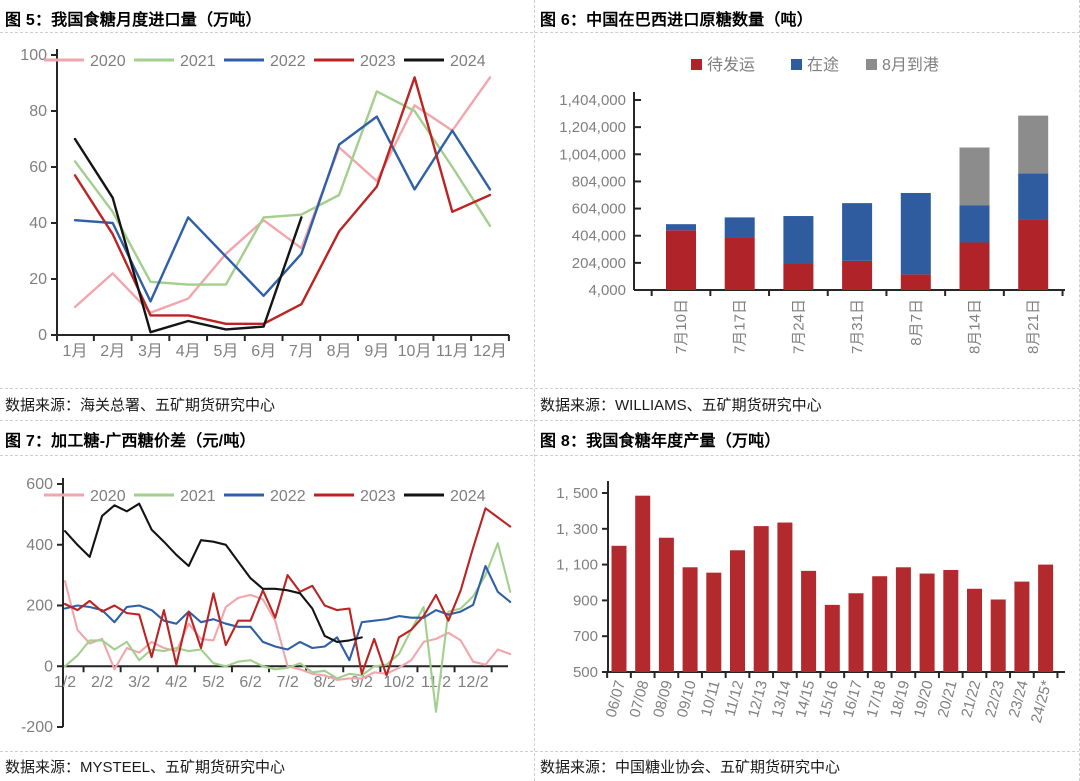  I want to click on x-tick-label: 11/2, so click(436, 682).